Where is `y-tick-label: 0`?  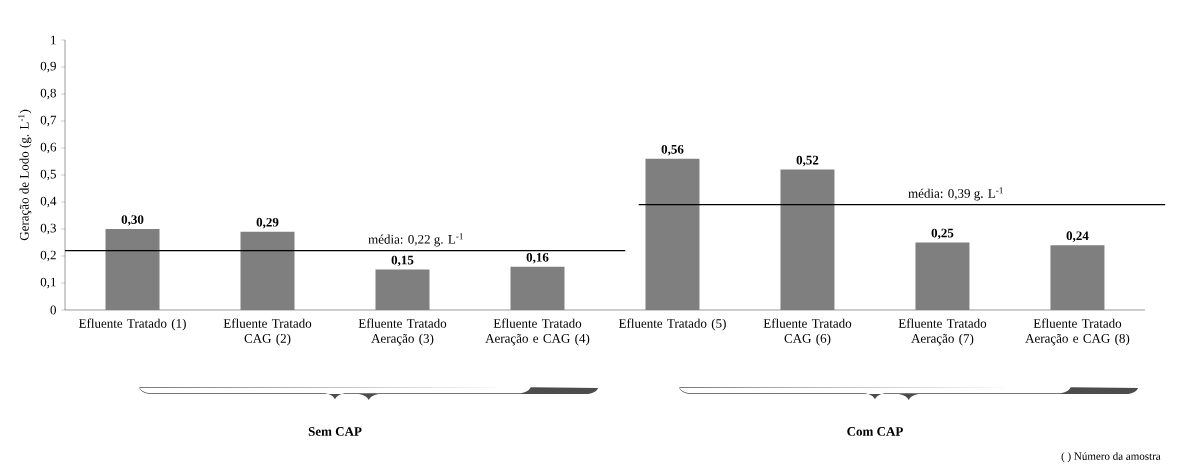 y-tick-label: 0 is located at coordinates (53, 310).